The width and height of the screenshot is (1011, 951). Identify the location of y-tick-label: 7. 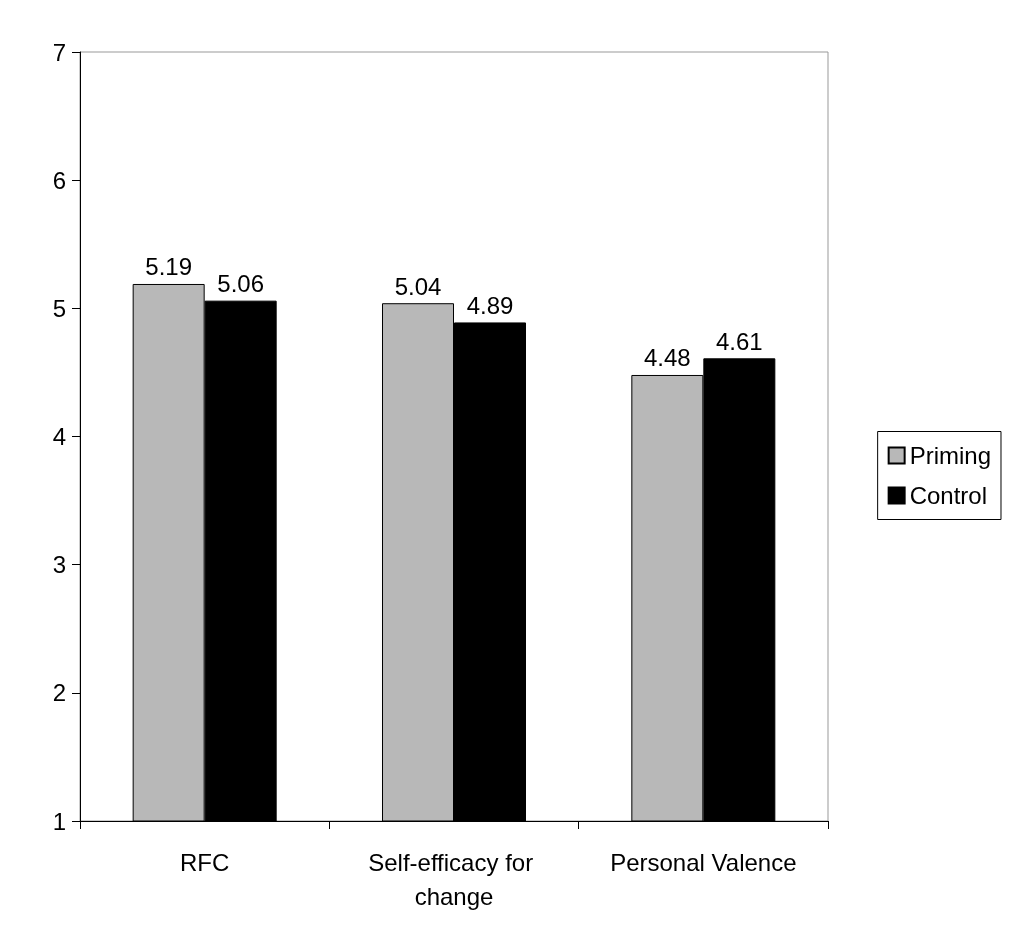
(59, 52).